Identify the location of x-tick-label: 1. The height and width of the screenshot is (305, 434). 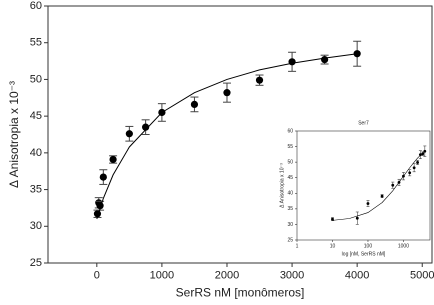
(297, 246).